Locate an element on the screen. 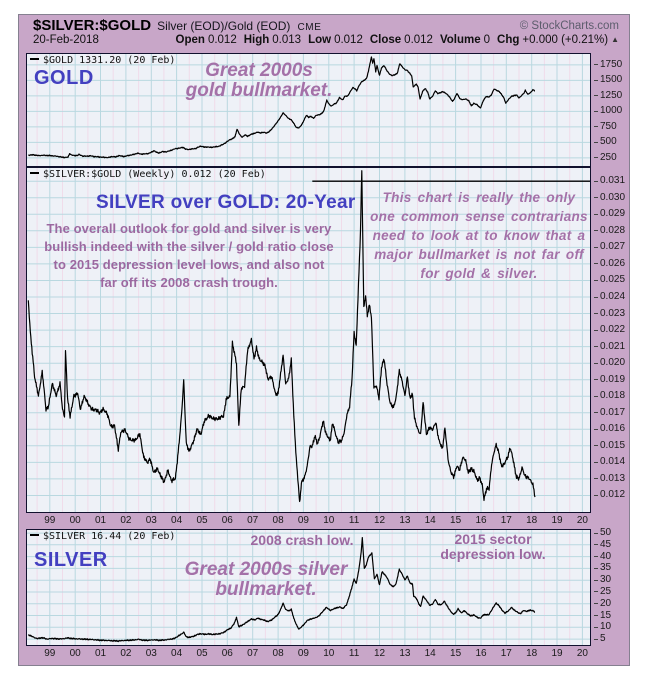  y-tick-label: 0.031 is located at coordinates (609, 181).